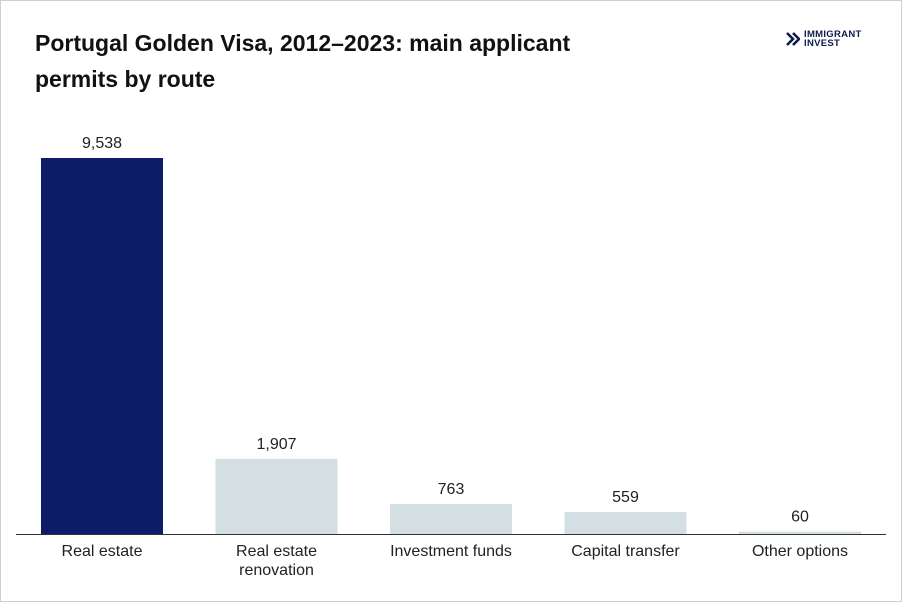 The height and width of the screenshot is (602, 902). I want to click on category-label-0: Real estate, so click(102, 551).